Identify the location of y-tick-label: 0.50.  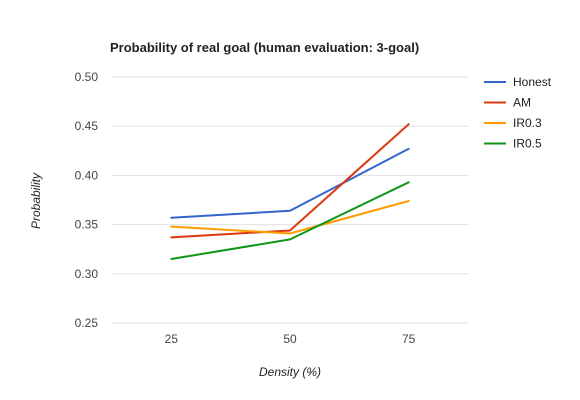
(87, 77).